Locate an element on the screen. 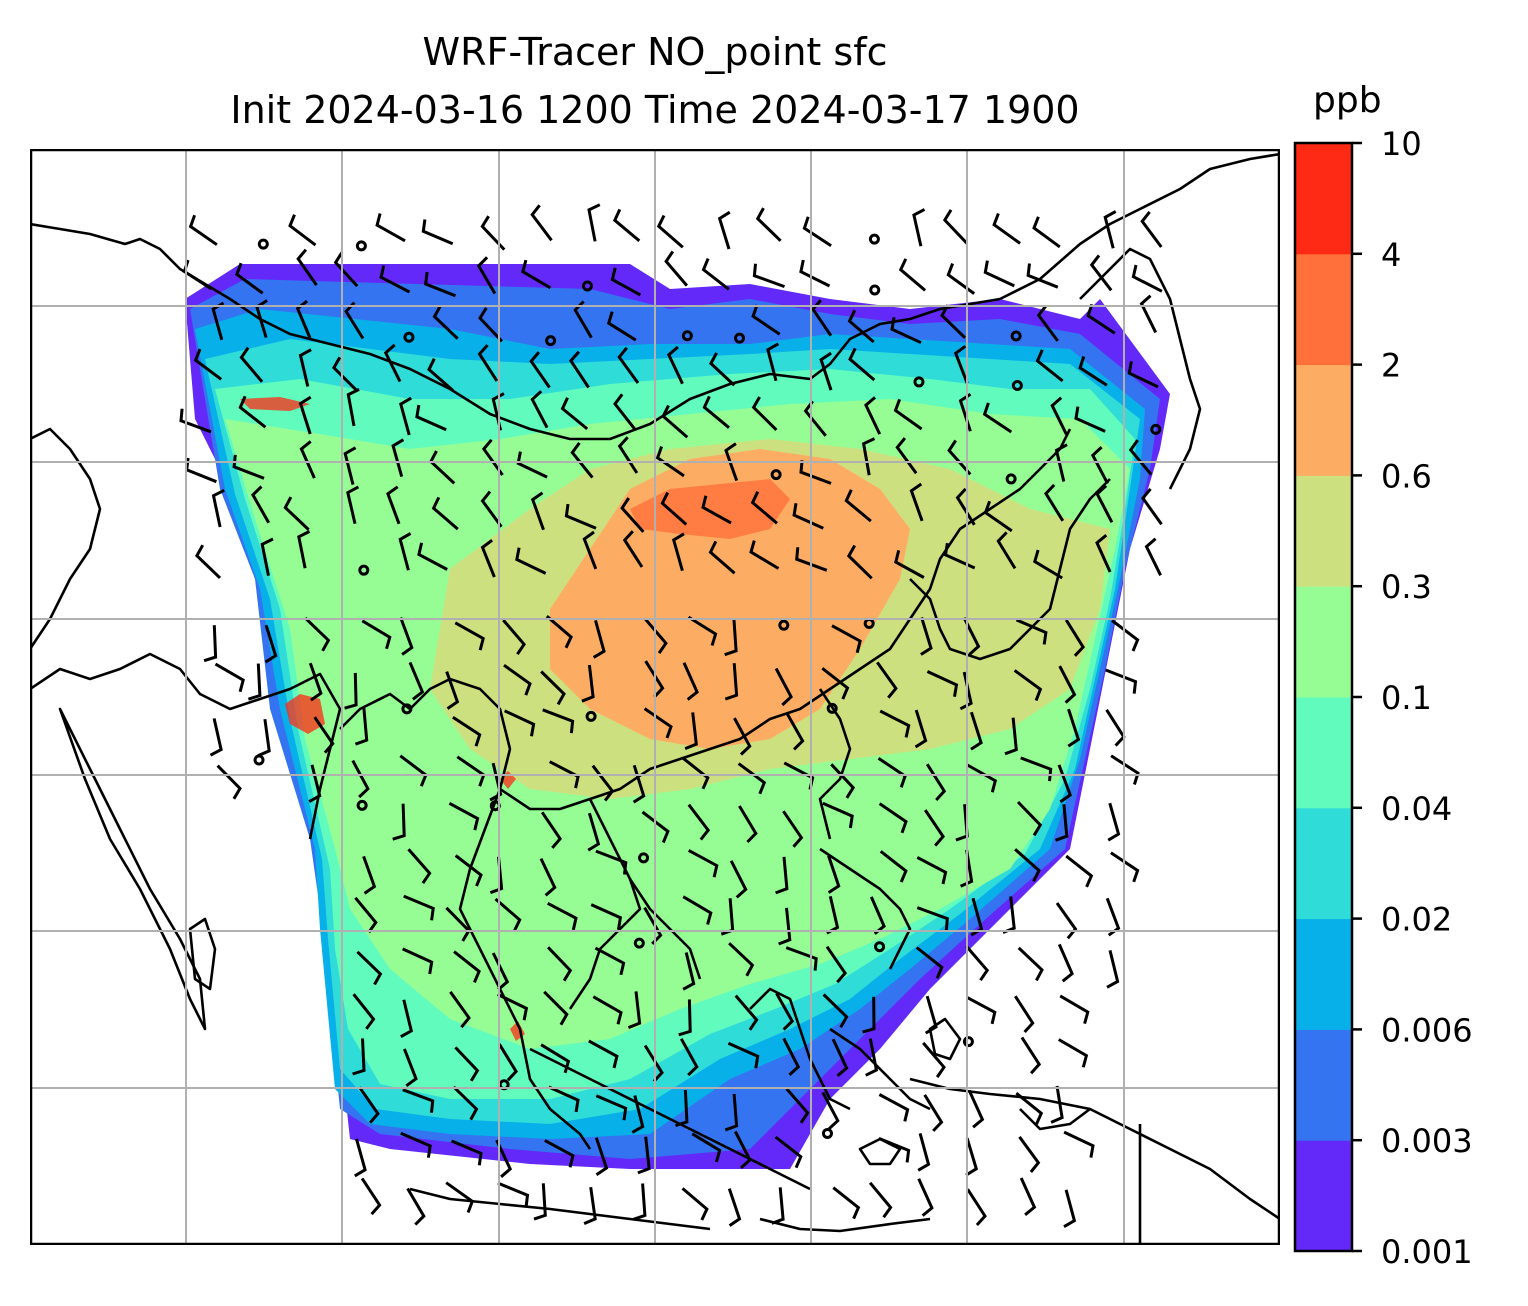  colorbar-tick-label: 4 is located at coordinates (1391, 255).